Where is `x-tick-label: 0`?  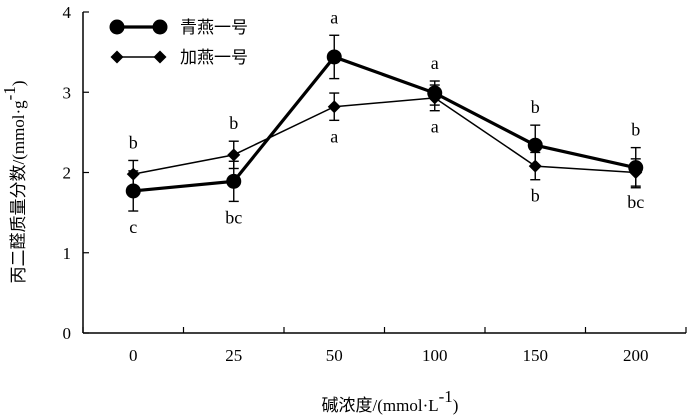
x-tick-label: 0 is located at coordinates (133, 355).